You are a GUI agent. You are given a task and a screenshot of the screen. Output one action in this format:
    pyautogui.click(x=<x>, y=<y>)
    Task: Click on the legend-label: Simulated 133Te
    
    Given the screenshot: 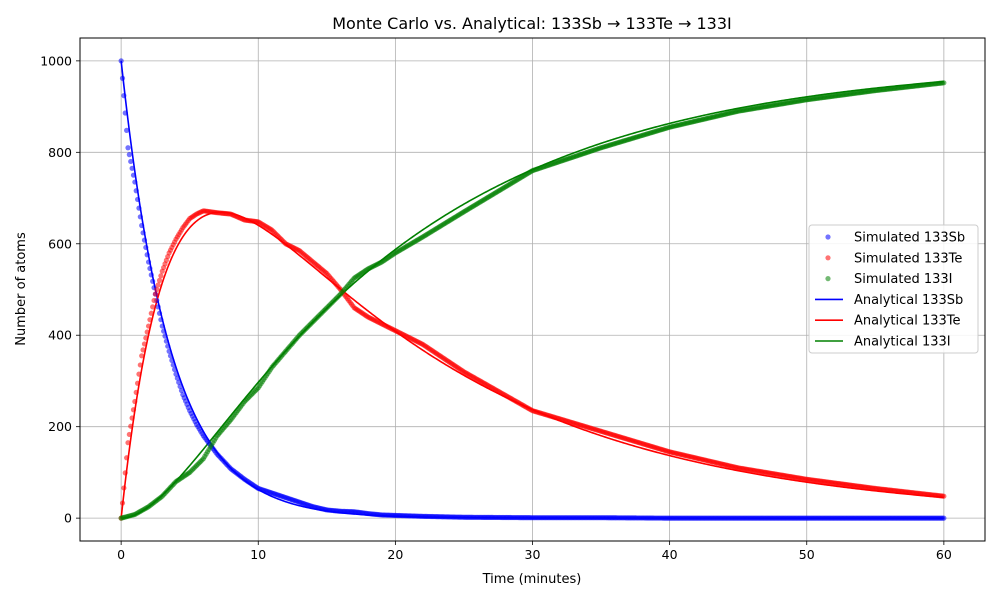 What is the action you would take?
    pyautogui.click(x=908, y=258)
    